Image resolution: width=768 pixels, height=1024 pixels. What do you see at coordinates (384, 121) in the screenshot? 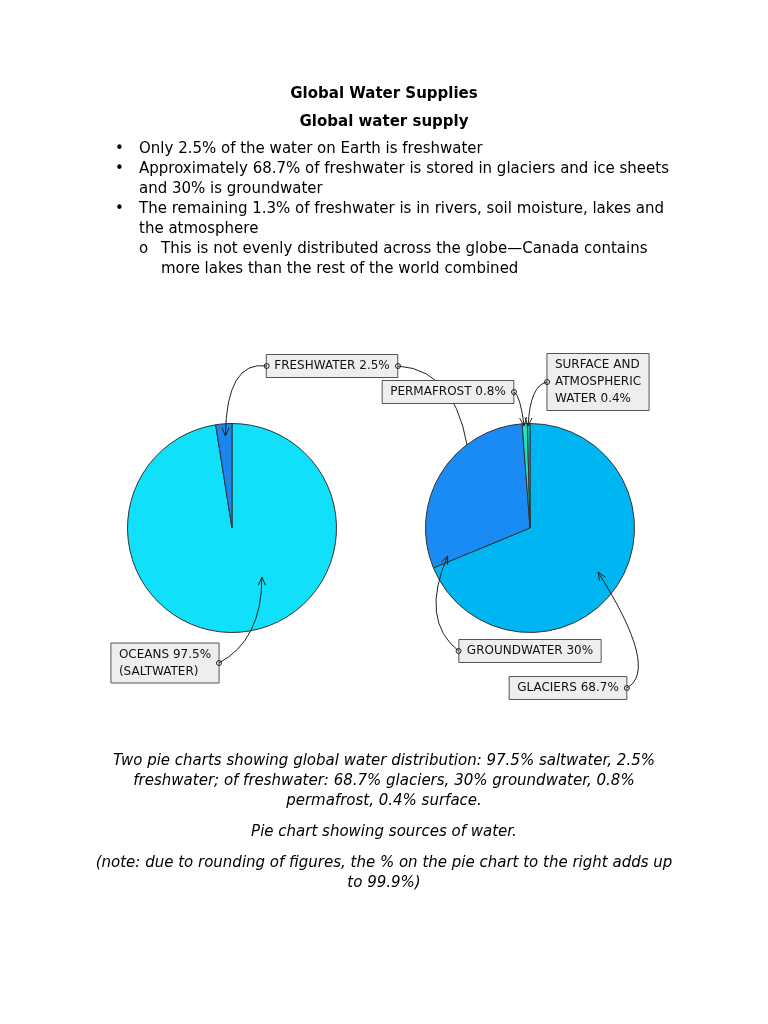
I see `chart-subtitle: Global water supply` at bounding box center [384, 121].